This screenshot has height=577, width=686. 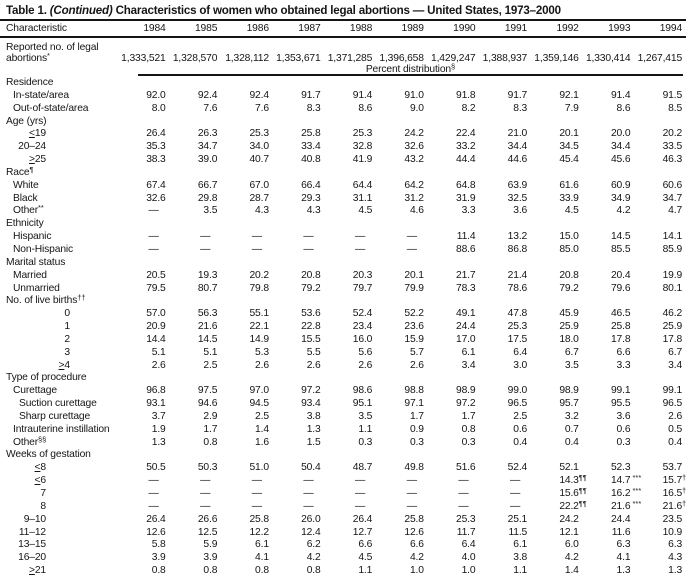 What do you see at coordinates (517, 391) in the screenshot?
I see `cell-value: 99.0` at bounding box center [517, 391].